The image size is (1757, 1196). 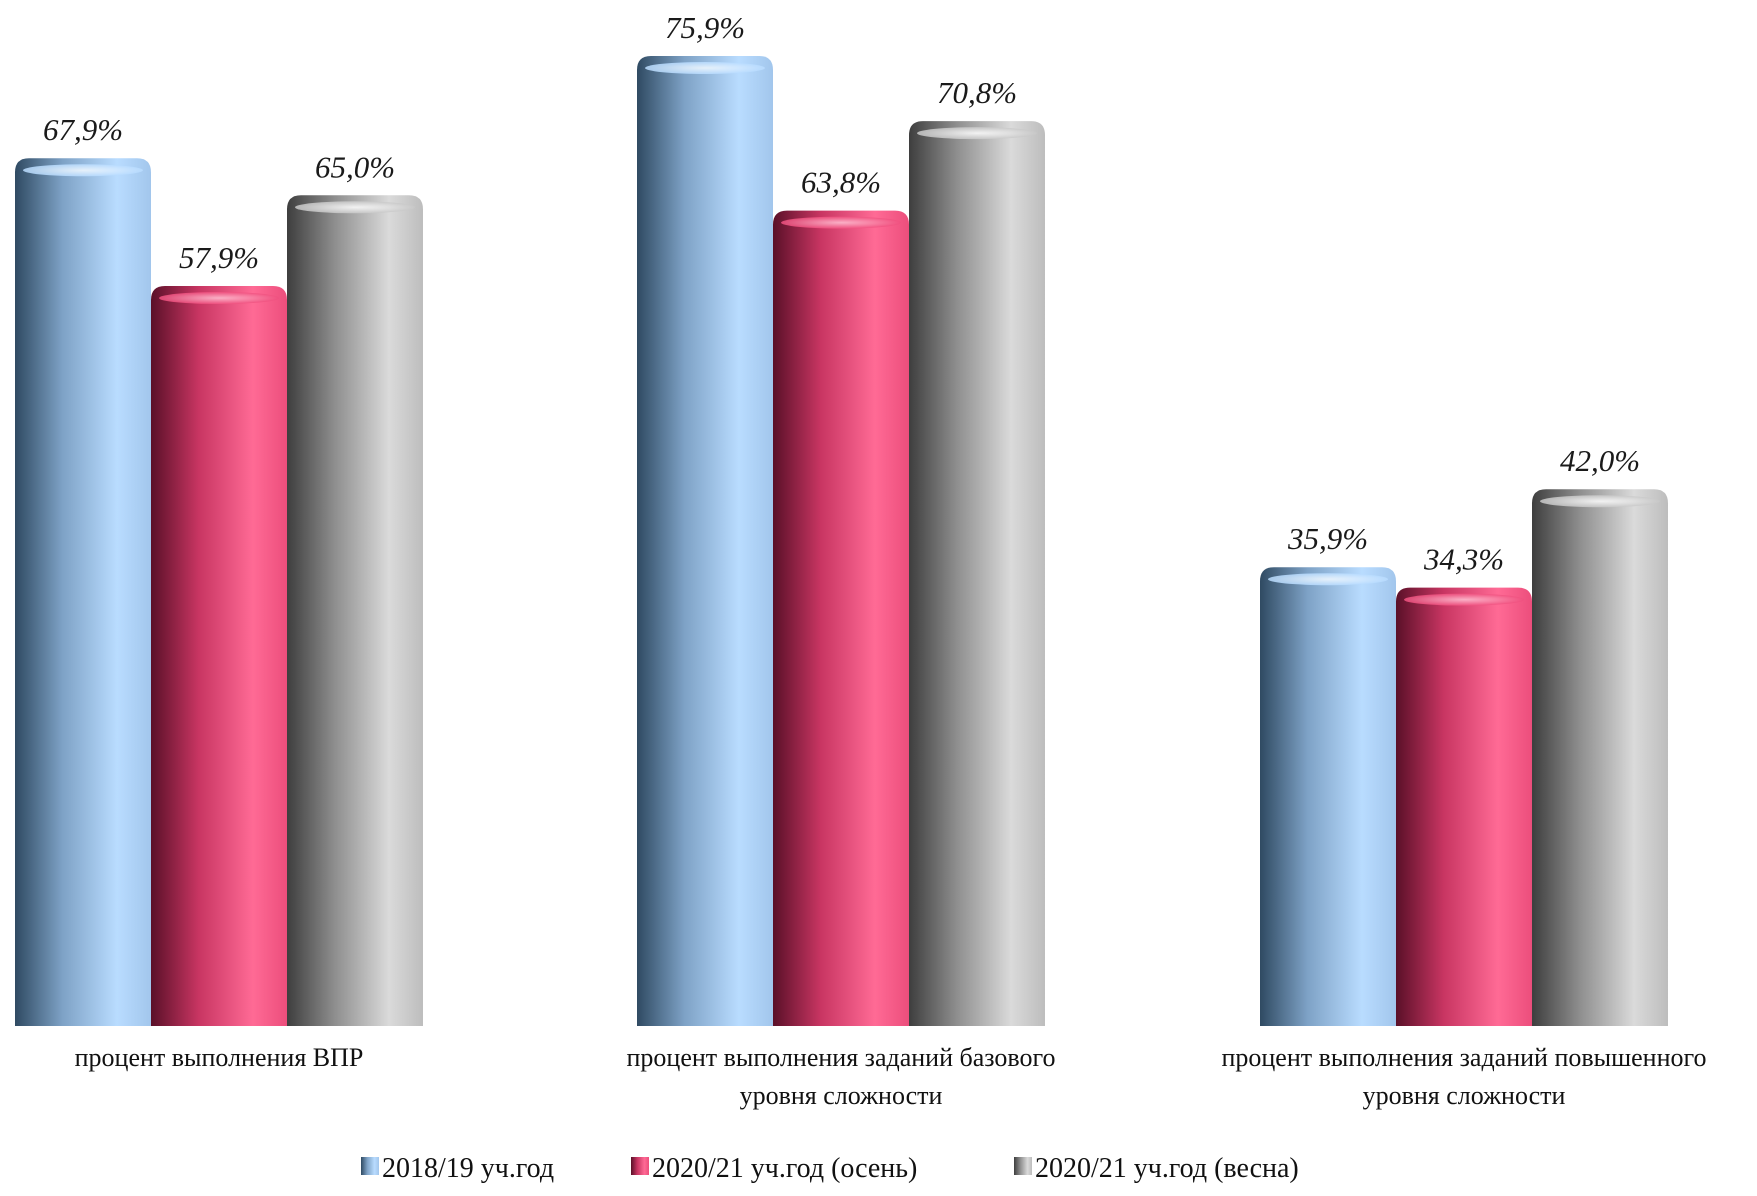 I want to click on data-label: 67,9%, so click(x=83, y=129).